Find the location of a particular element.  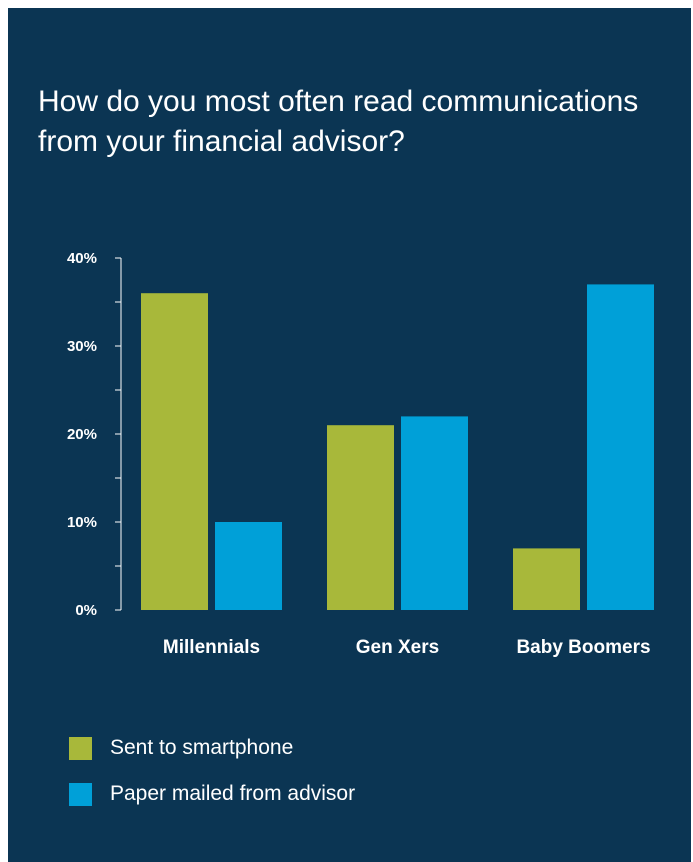

bar-smartphone-baby-boomers is located at coordinates (546, 579).